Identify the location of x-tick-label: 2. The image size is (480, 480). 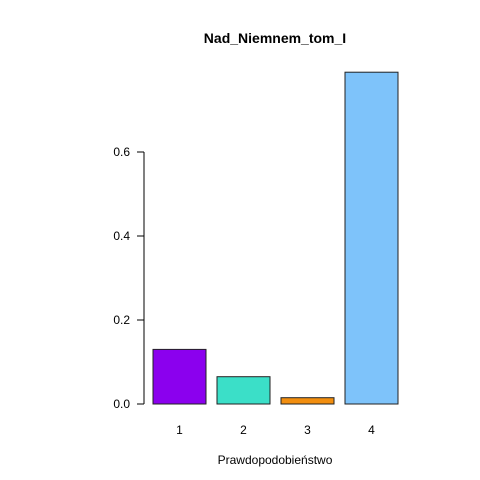
(243, 430).